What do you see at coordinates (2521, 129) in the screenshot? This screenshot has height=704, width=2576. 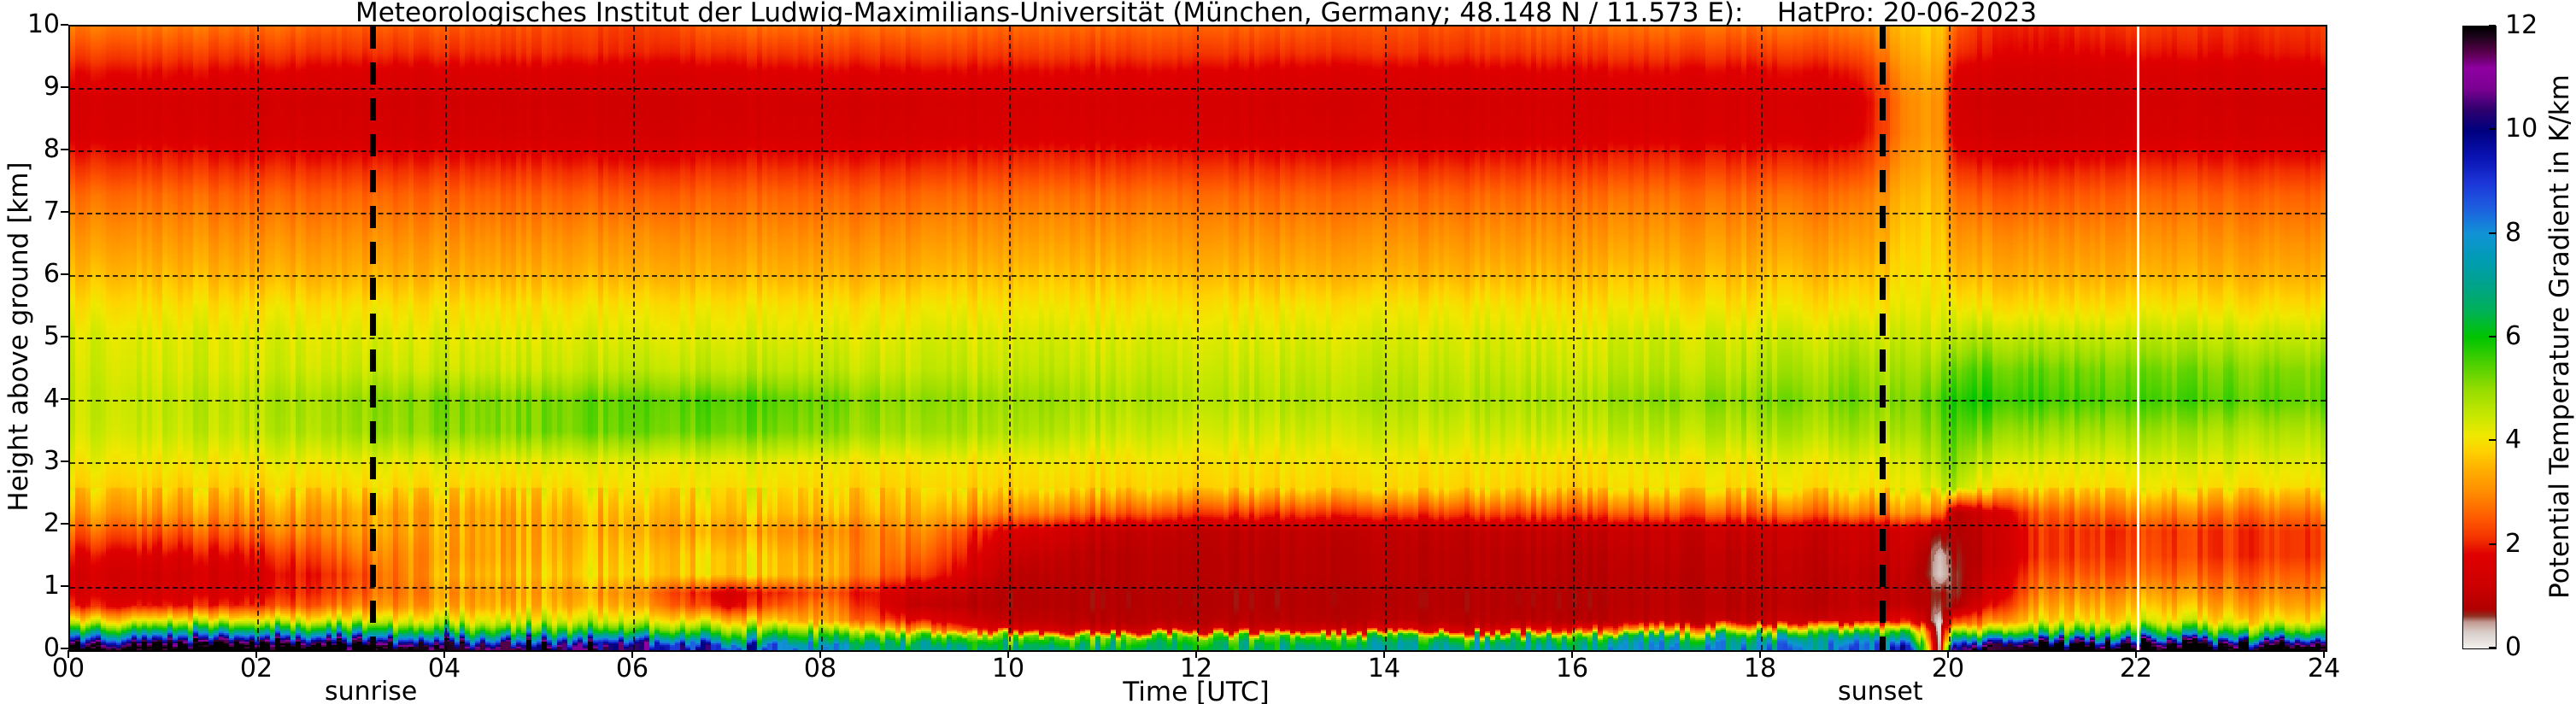 I see `colorbar-tick-label: 10` at bounding box center [2521, 129].